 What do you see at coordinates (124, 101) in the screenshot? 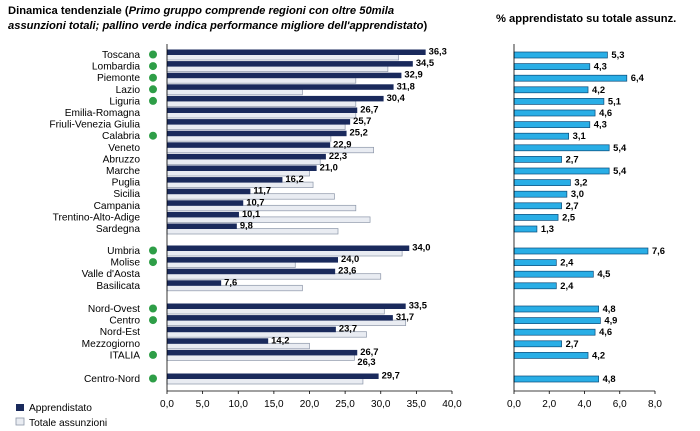
I see `category-label-liguria: Liguria` at bounding box center [124, 101].